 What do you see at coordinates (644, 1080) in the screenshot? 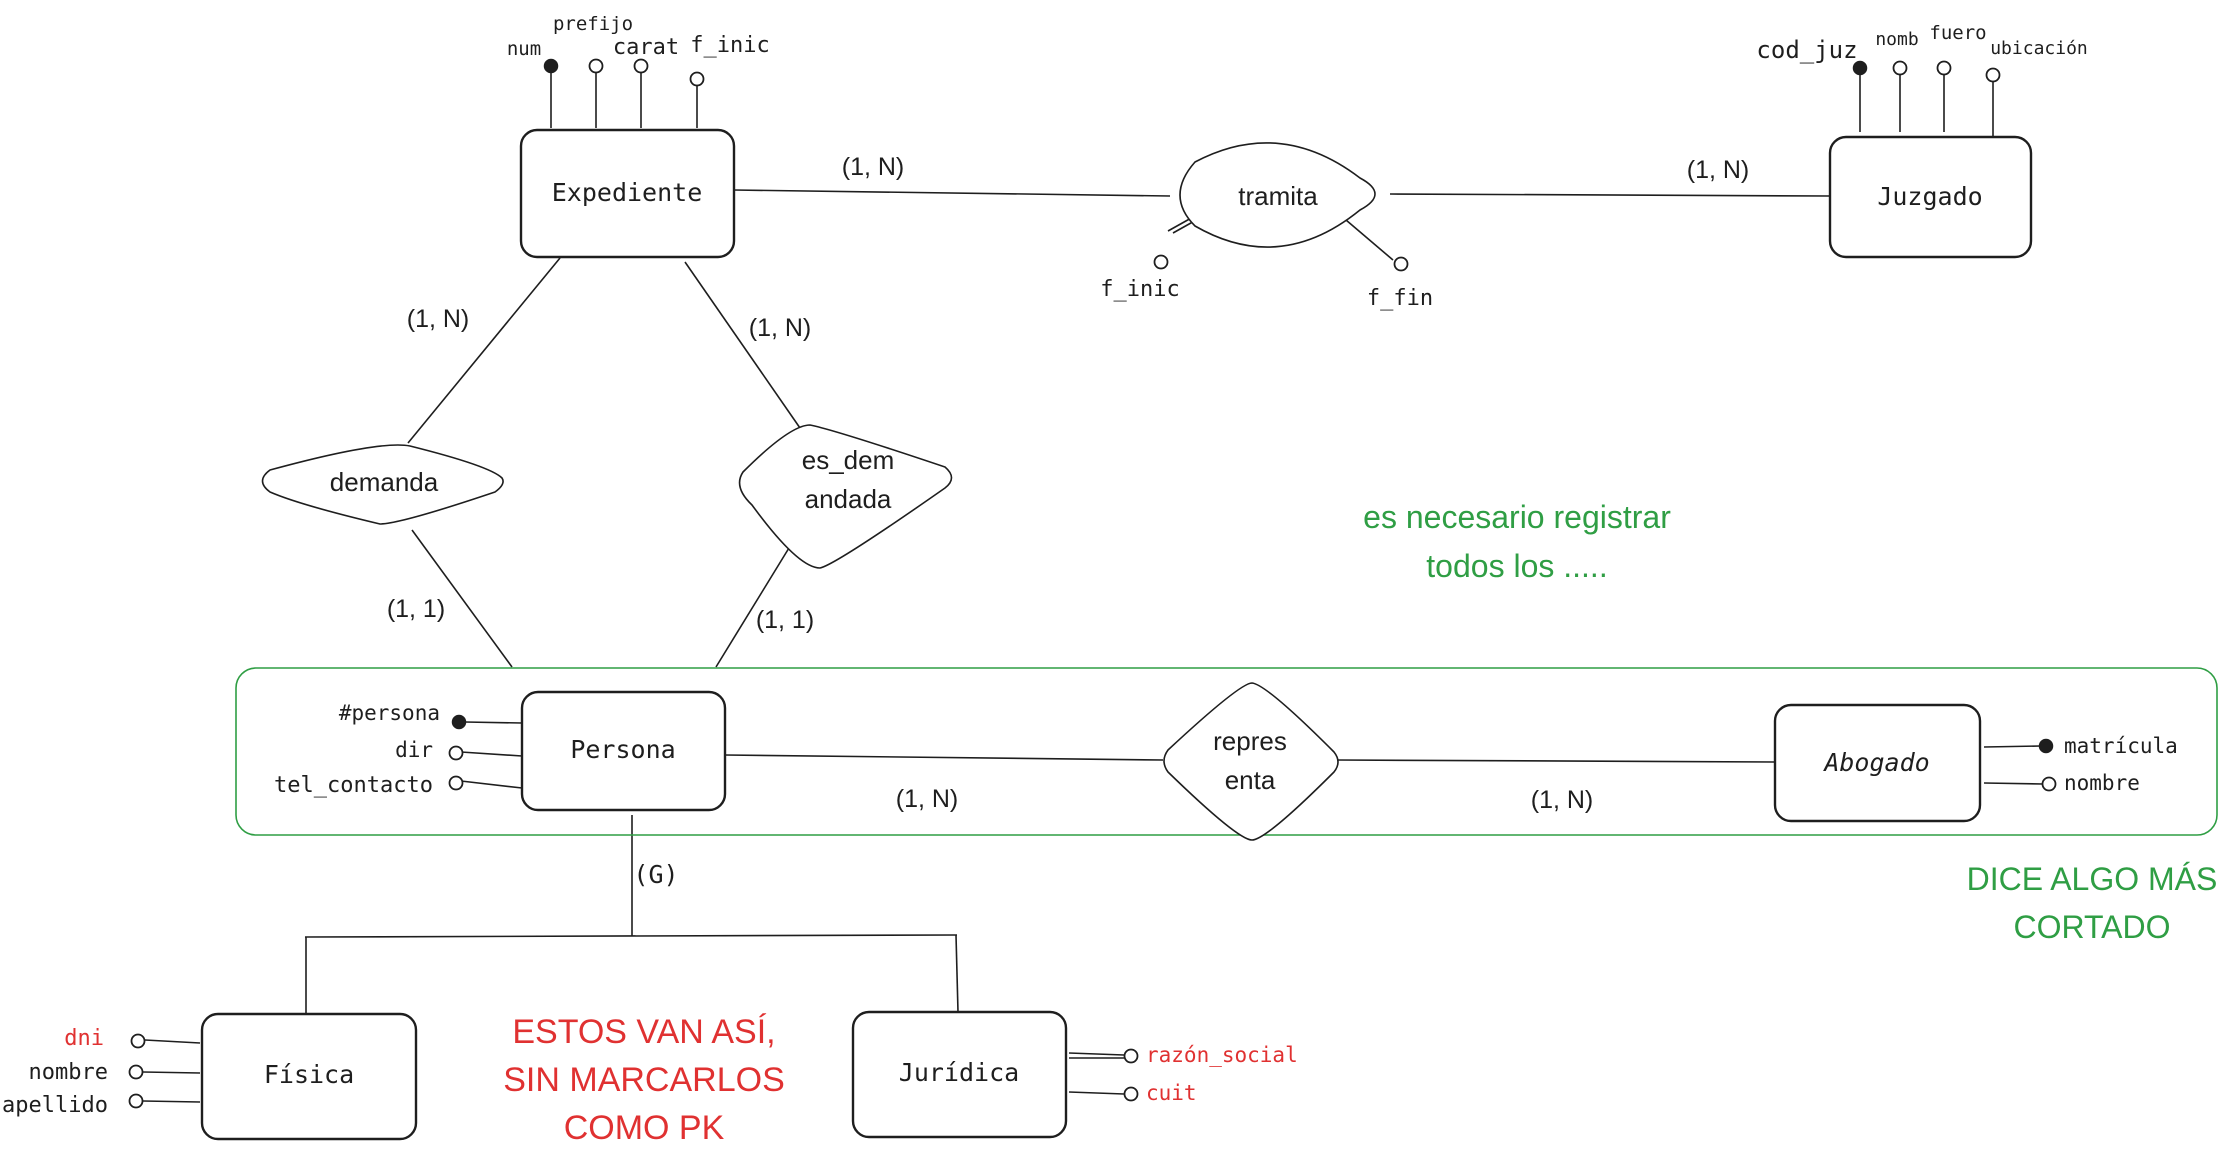
I see `note-red-2: SIN MARCARLOS` at bounding box center [644, 1080].